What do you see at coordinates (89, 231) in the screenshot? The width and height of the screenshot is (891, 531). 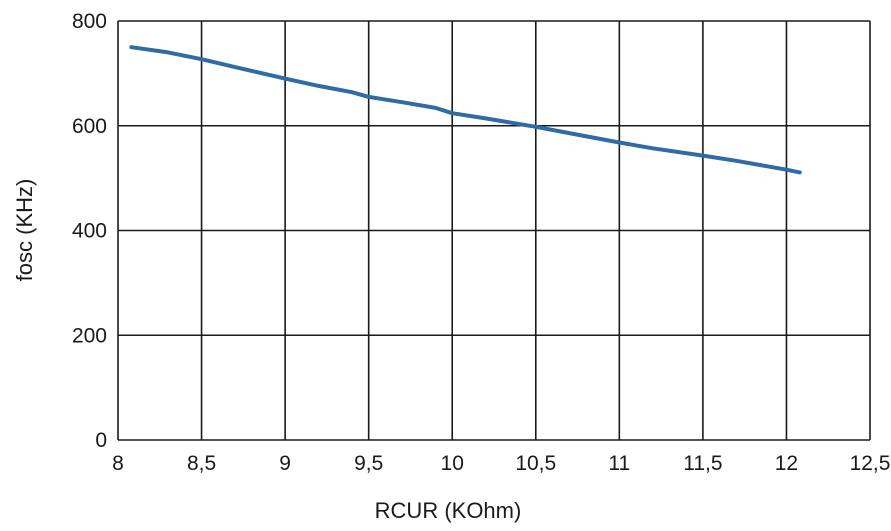 I see `y-tick-label: 400` at bounding box center [89, 231].